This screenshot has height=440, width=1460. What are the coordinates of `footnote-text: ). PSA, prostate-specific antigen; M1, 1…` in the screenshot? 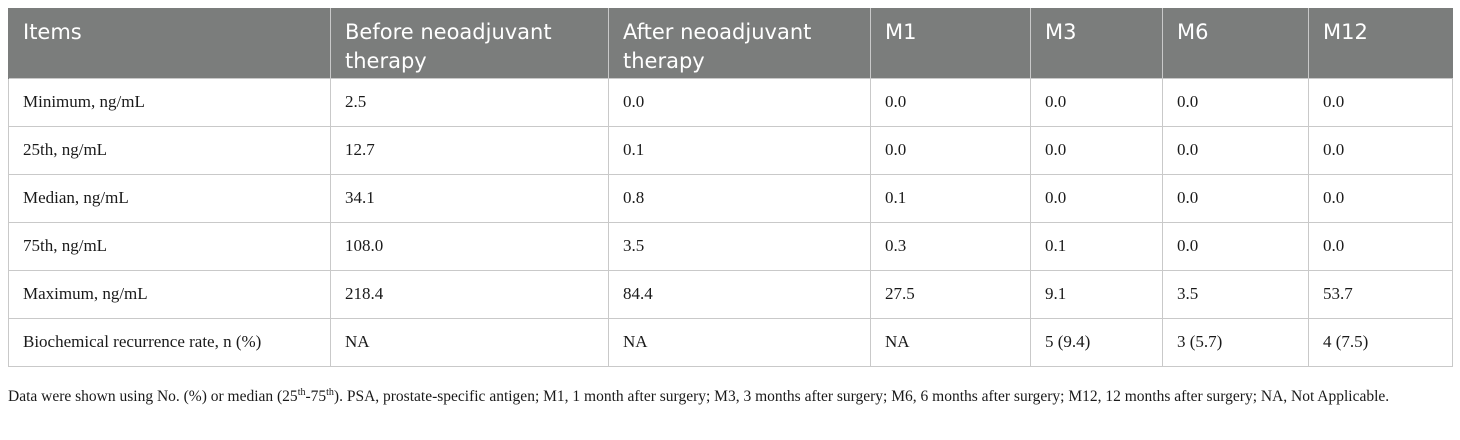 It's located at (861, 396).